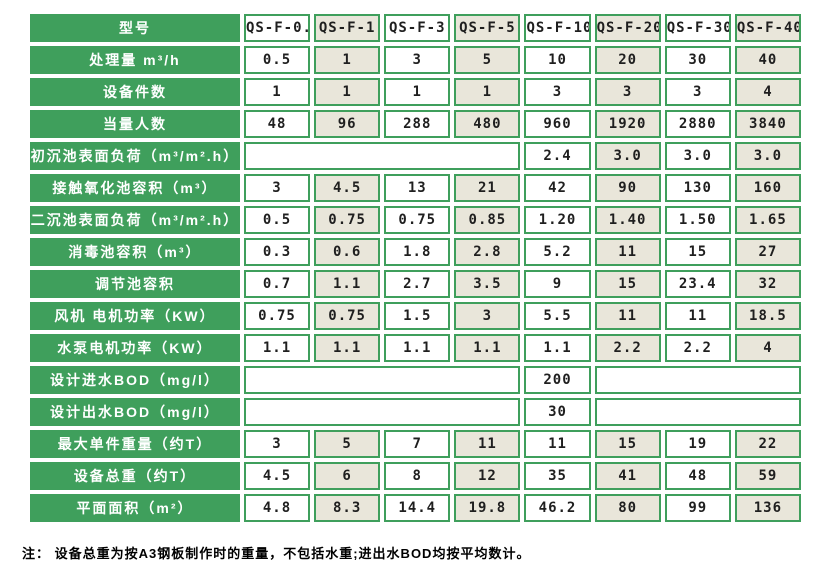 Image resolution: width=815 pixels, height=573 pixels. I want to click on table-row: 当量人数 48 96 288 480 960 1920 2880 3840, so click(415, 124).